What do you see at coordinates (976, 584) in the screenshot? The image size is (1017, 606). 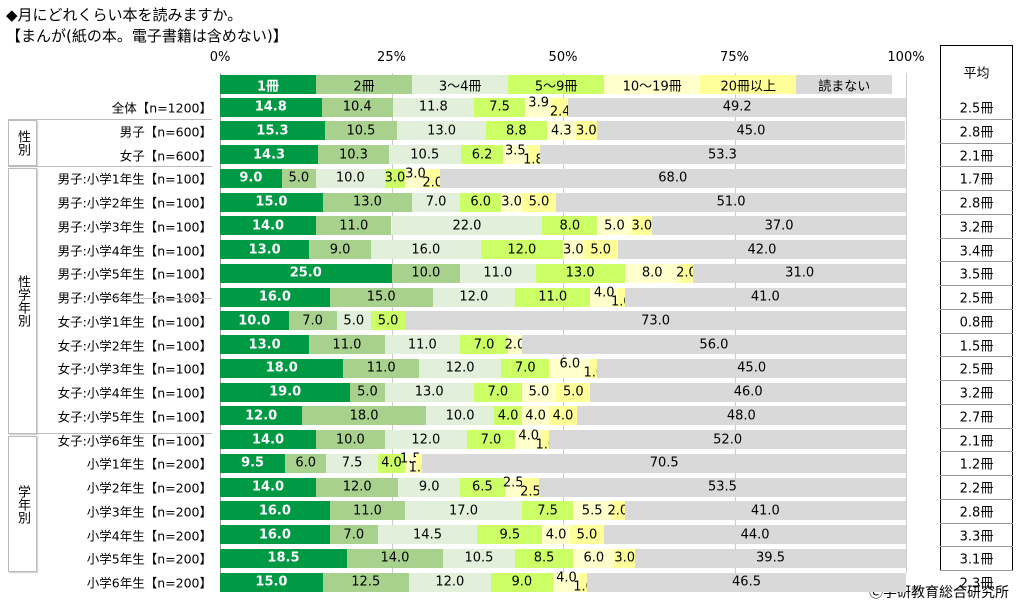 I see `average-value: 2.3冊` at bounding box center [976, 584].